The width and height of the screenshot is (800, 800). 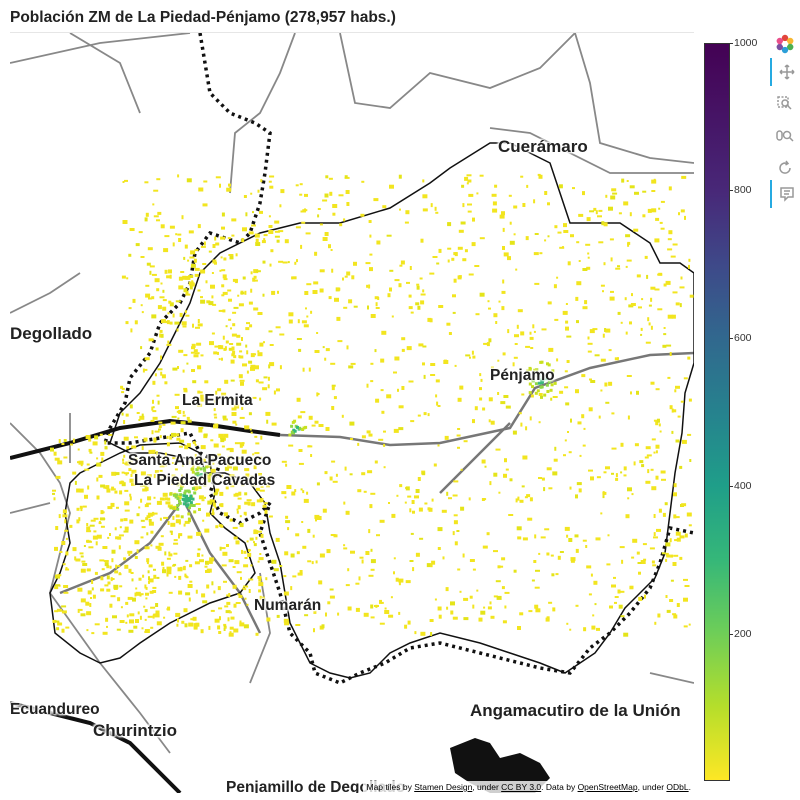 I want to click on pan-icon, so click(x=785, y=72).